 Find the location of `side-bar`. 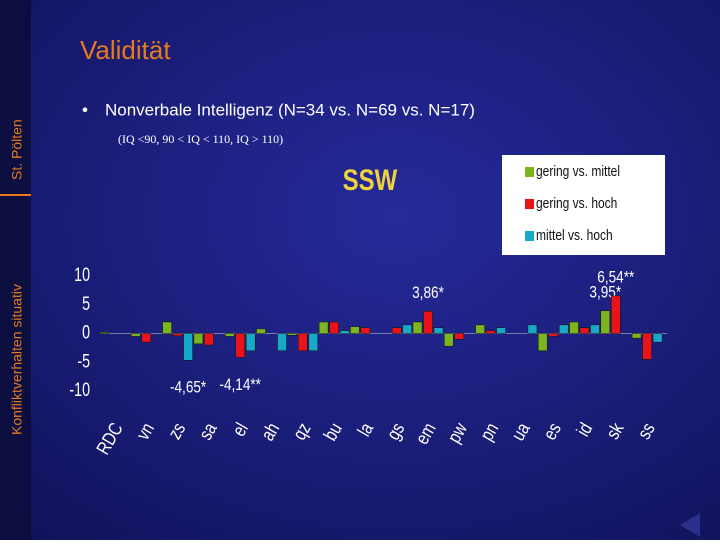

side-bar is located at coordinates (15, 270).